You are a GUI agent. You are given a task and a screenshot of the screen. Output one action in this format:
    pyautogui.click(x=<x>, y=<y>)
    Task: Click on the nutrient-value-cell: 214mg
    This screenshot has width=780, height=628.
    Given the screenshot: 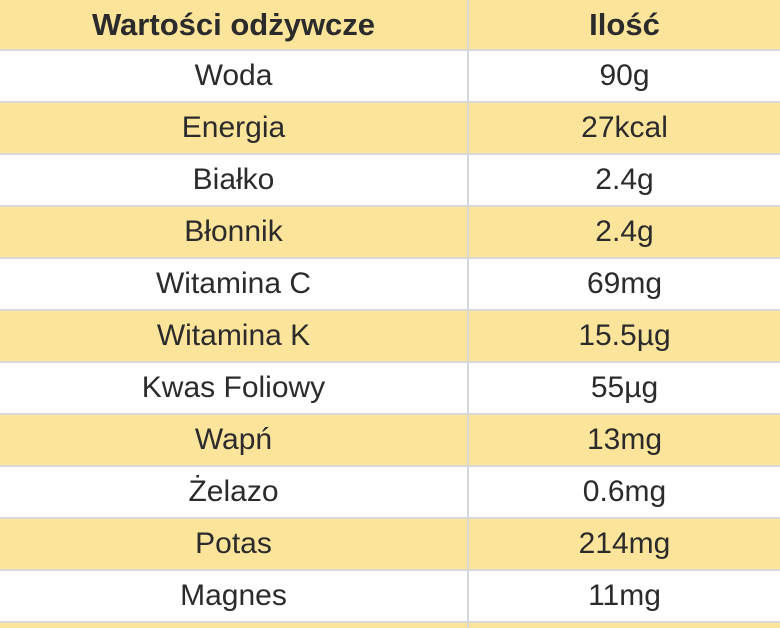 What is the action you would take?
    pyautogui.click(x=623, y=544)
    